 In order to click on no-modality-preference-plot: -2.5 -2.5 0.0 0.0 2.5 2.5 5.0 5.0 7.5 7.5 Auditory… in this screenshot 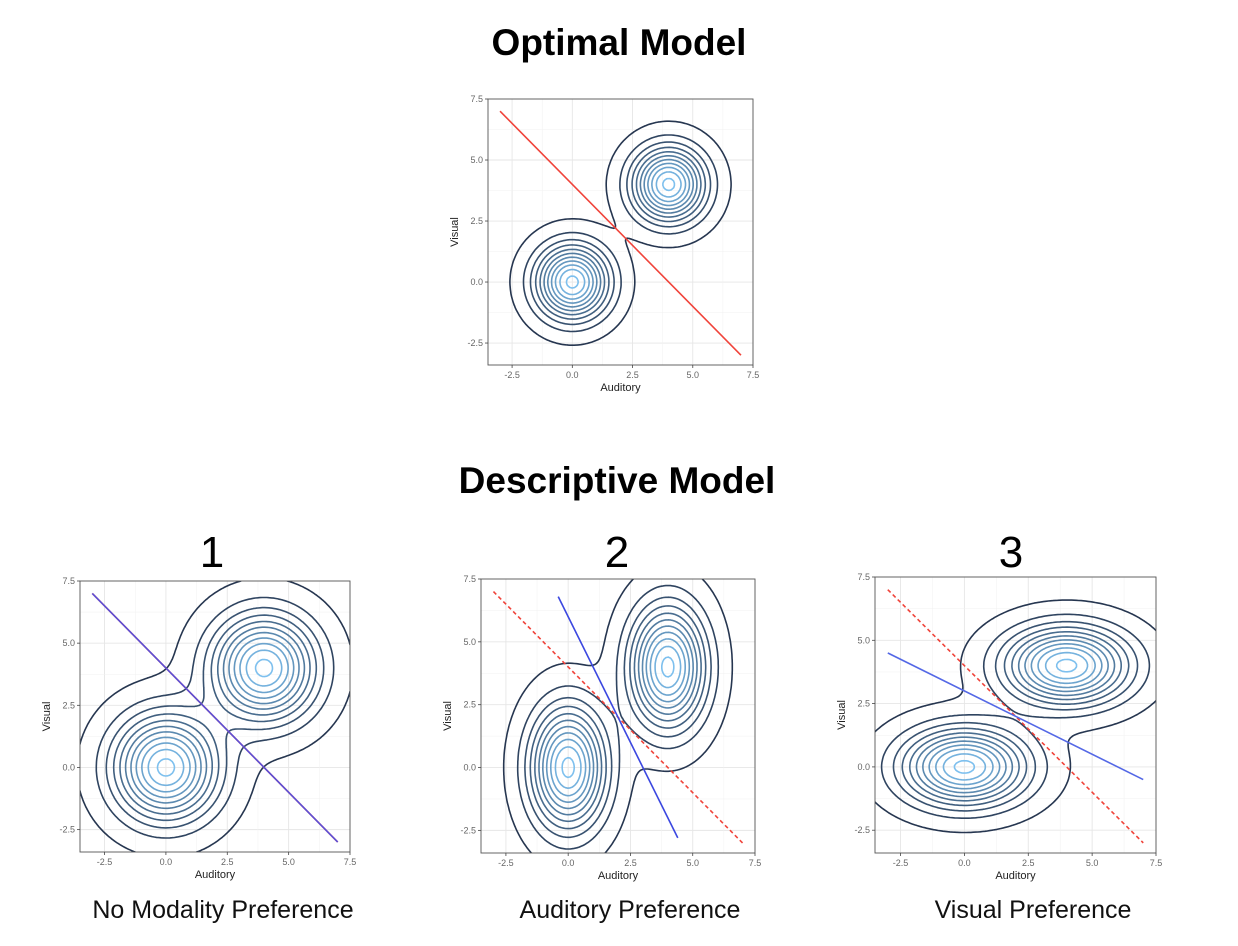, I will do `click(199, 728)`.